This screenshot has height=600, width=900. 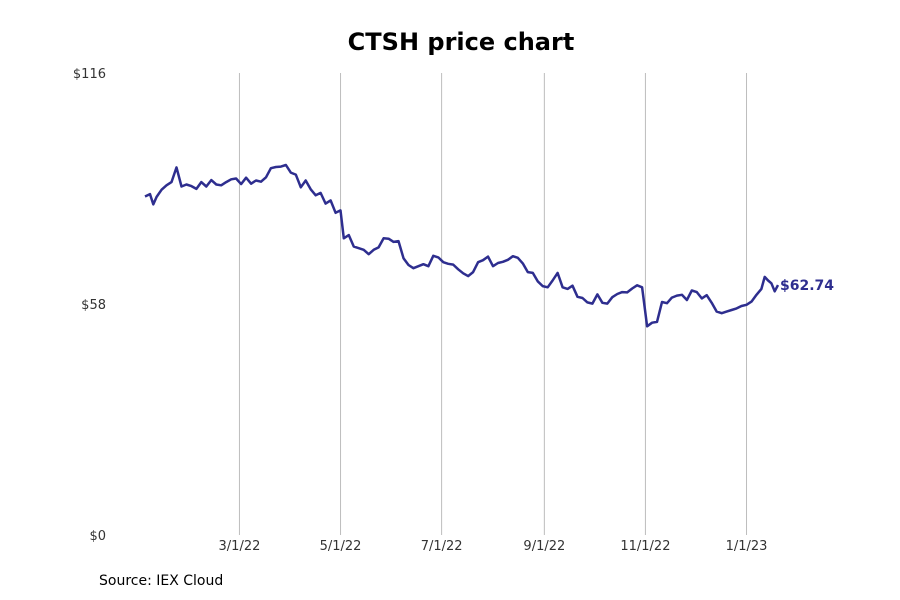 I want to click on y-tick-label: $116, so click(x=89, y=74).